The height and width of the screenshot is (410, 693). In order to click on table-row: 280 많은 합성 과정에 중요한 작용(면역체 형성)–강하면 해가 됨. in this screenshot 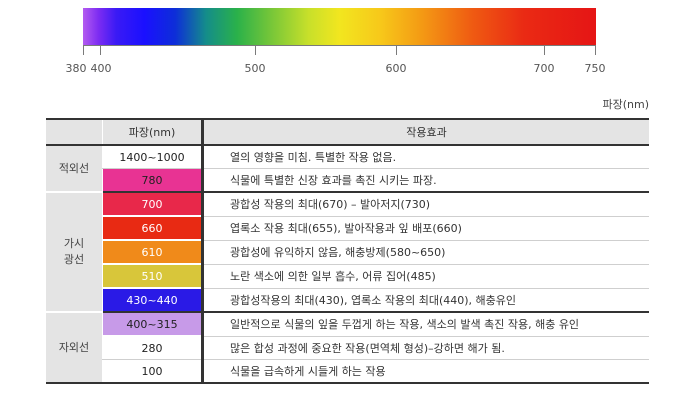, I will do `click(347, 348)`.